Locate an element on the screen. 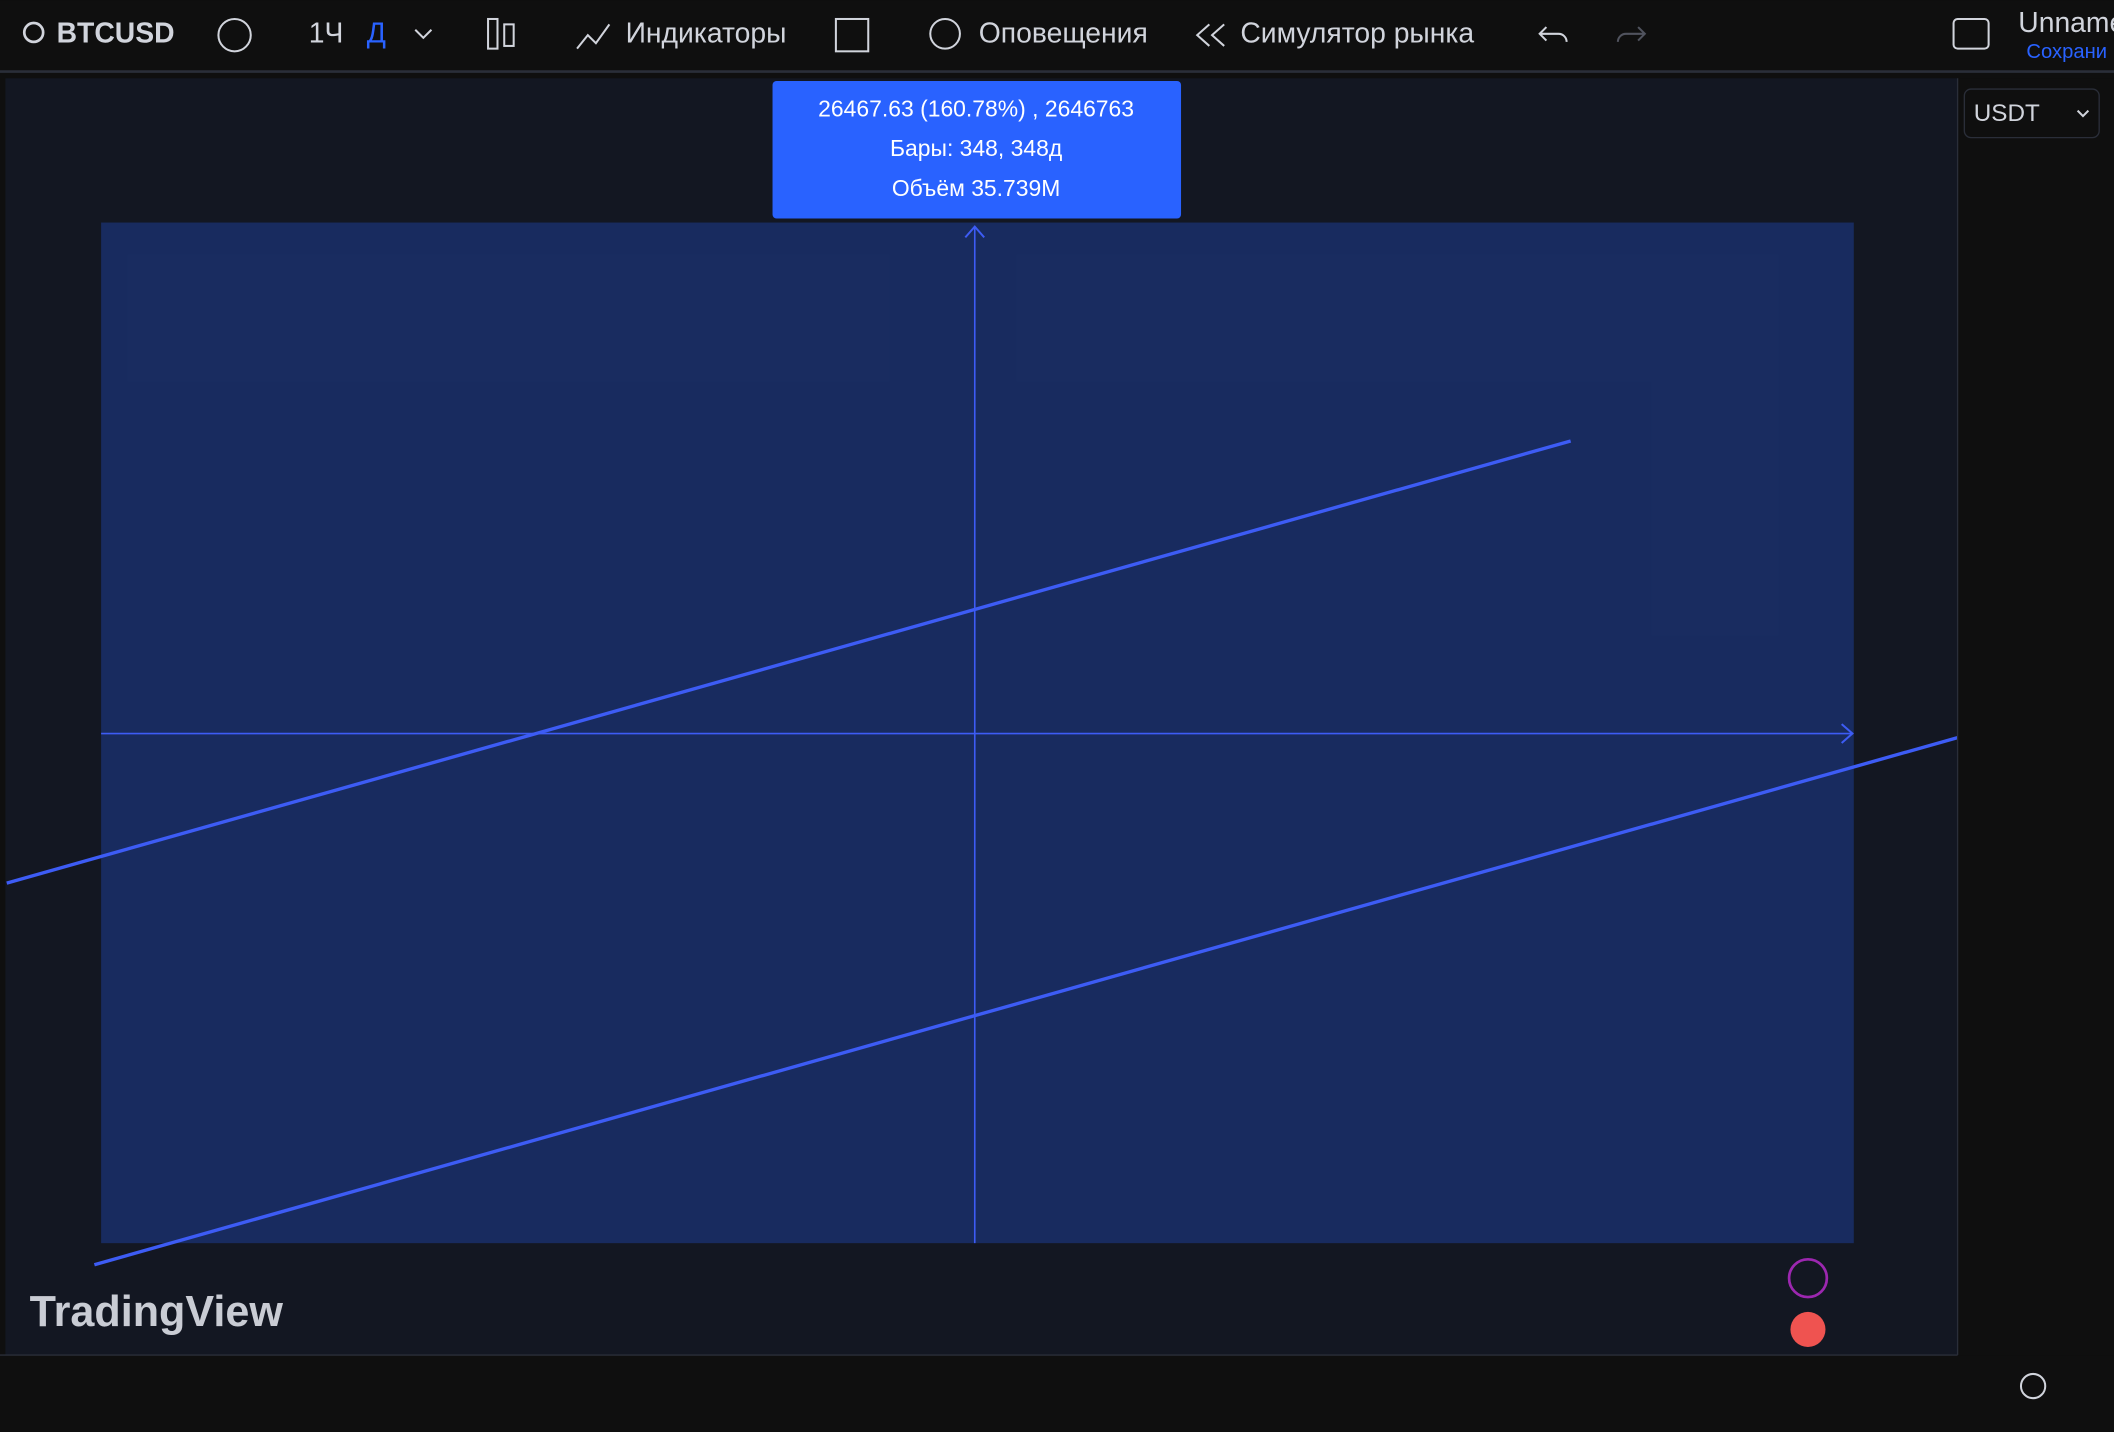  interval-button: Д is located at coordinates (376, 33).